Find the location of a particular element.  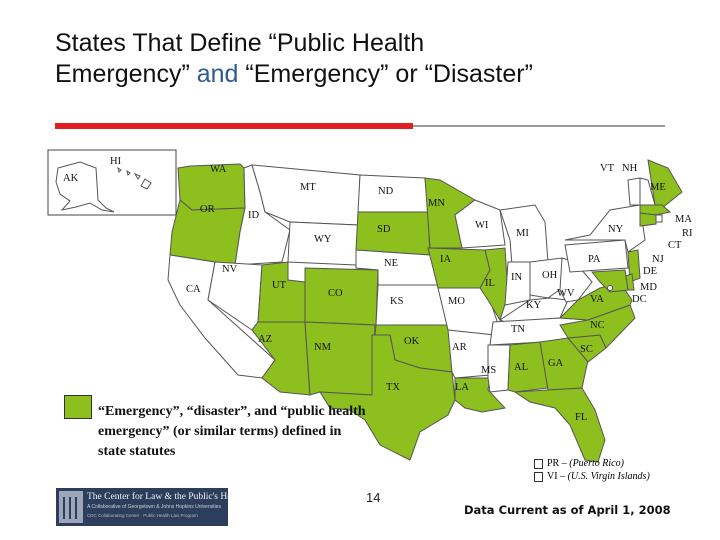

label-IL: IL is located at coordinates (490, 283).